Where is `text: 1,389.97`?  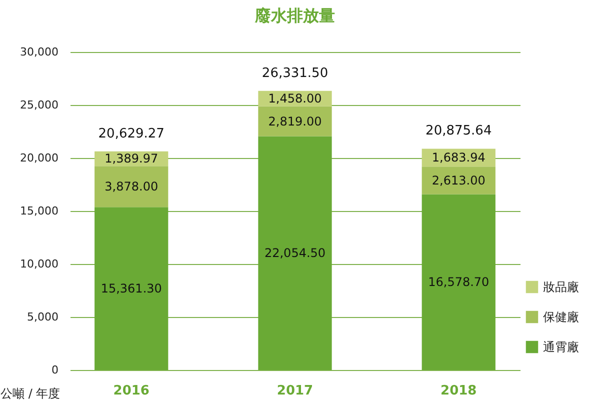 text: 1,389.97 is located at coordinates (131, 159).